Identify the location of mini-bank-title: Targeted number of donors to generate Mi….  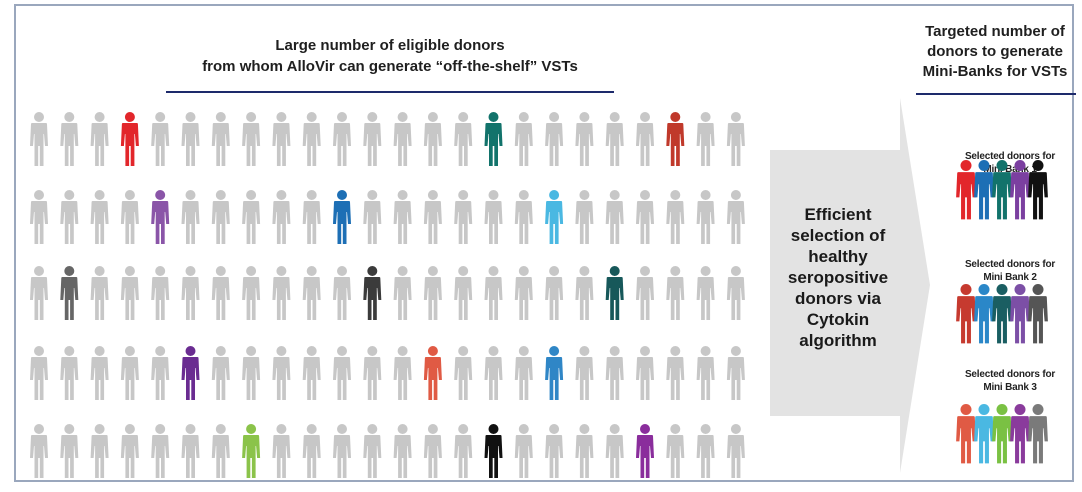
(995, 52).